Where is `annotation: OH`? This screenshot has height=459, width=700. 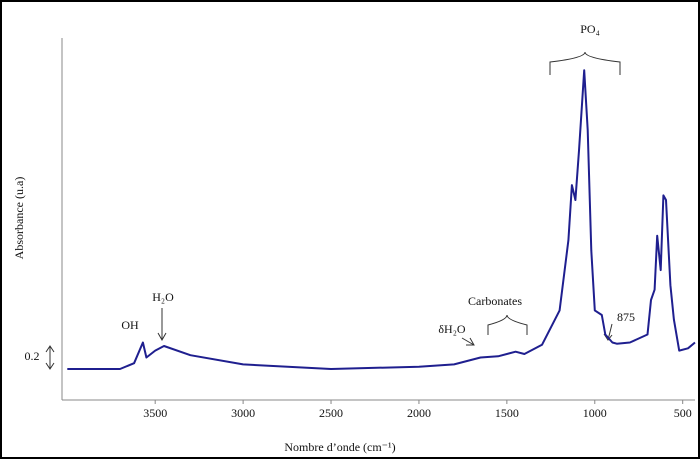
annotation: OH is located at coordinates (130, 325).